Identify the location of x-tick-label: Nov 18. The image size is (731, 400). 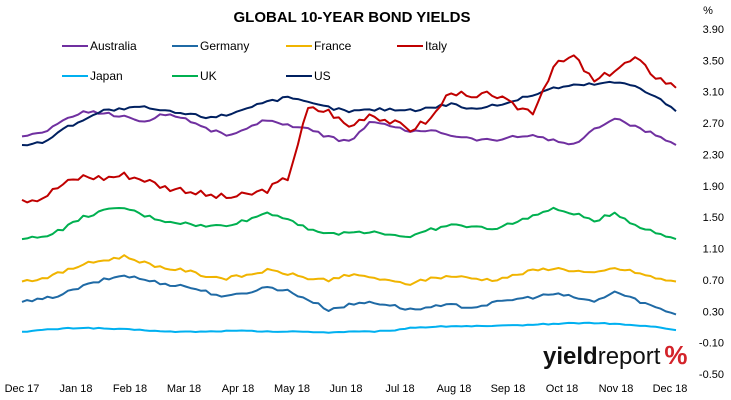
(616, 389).